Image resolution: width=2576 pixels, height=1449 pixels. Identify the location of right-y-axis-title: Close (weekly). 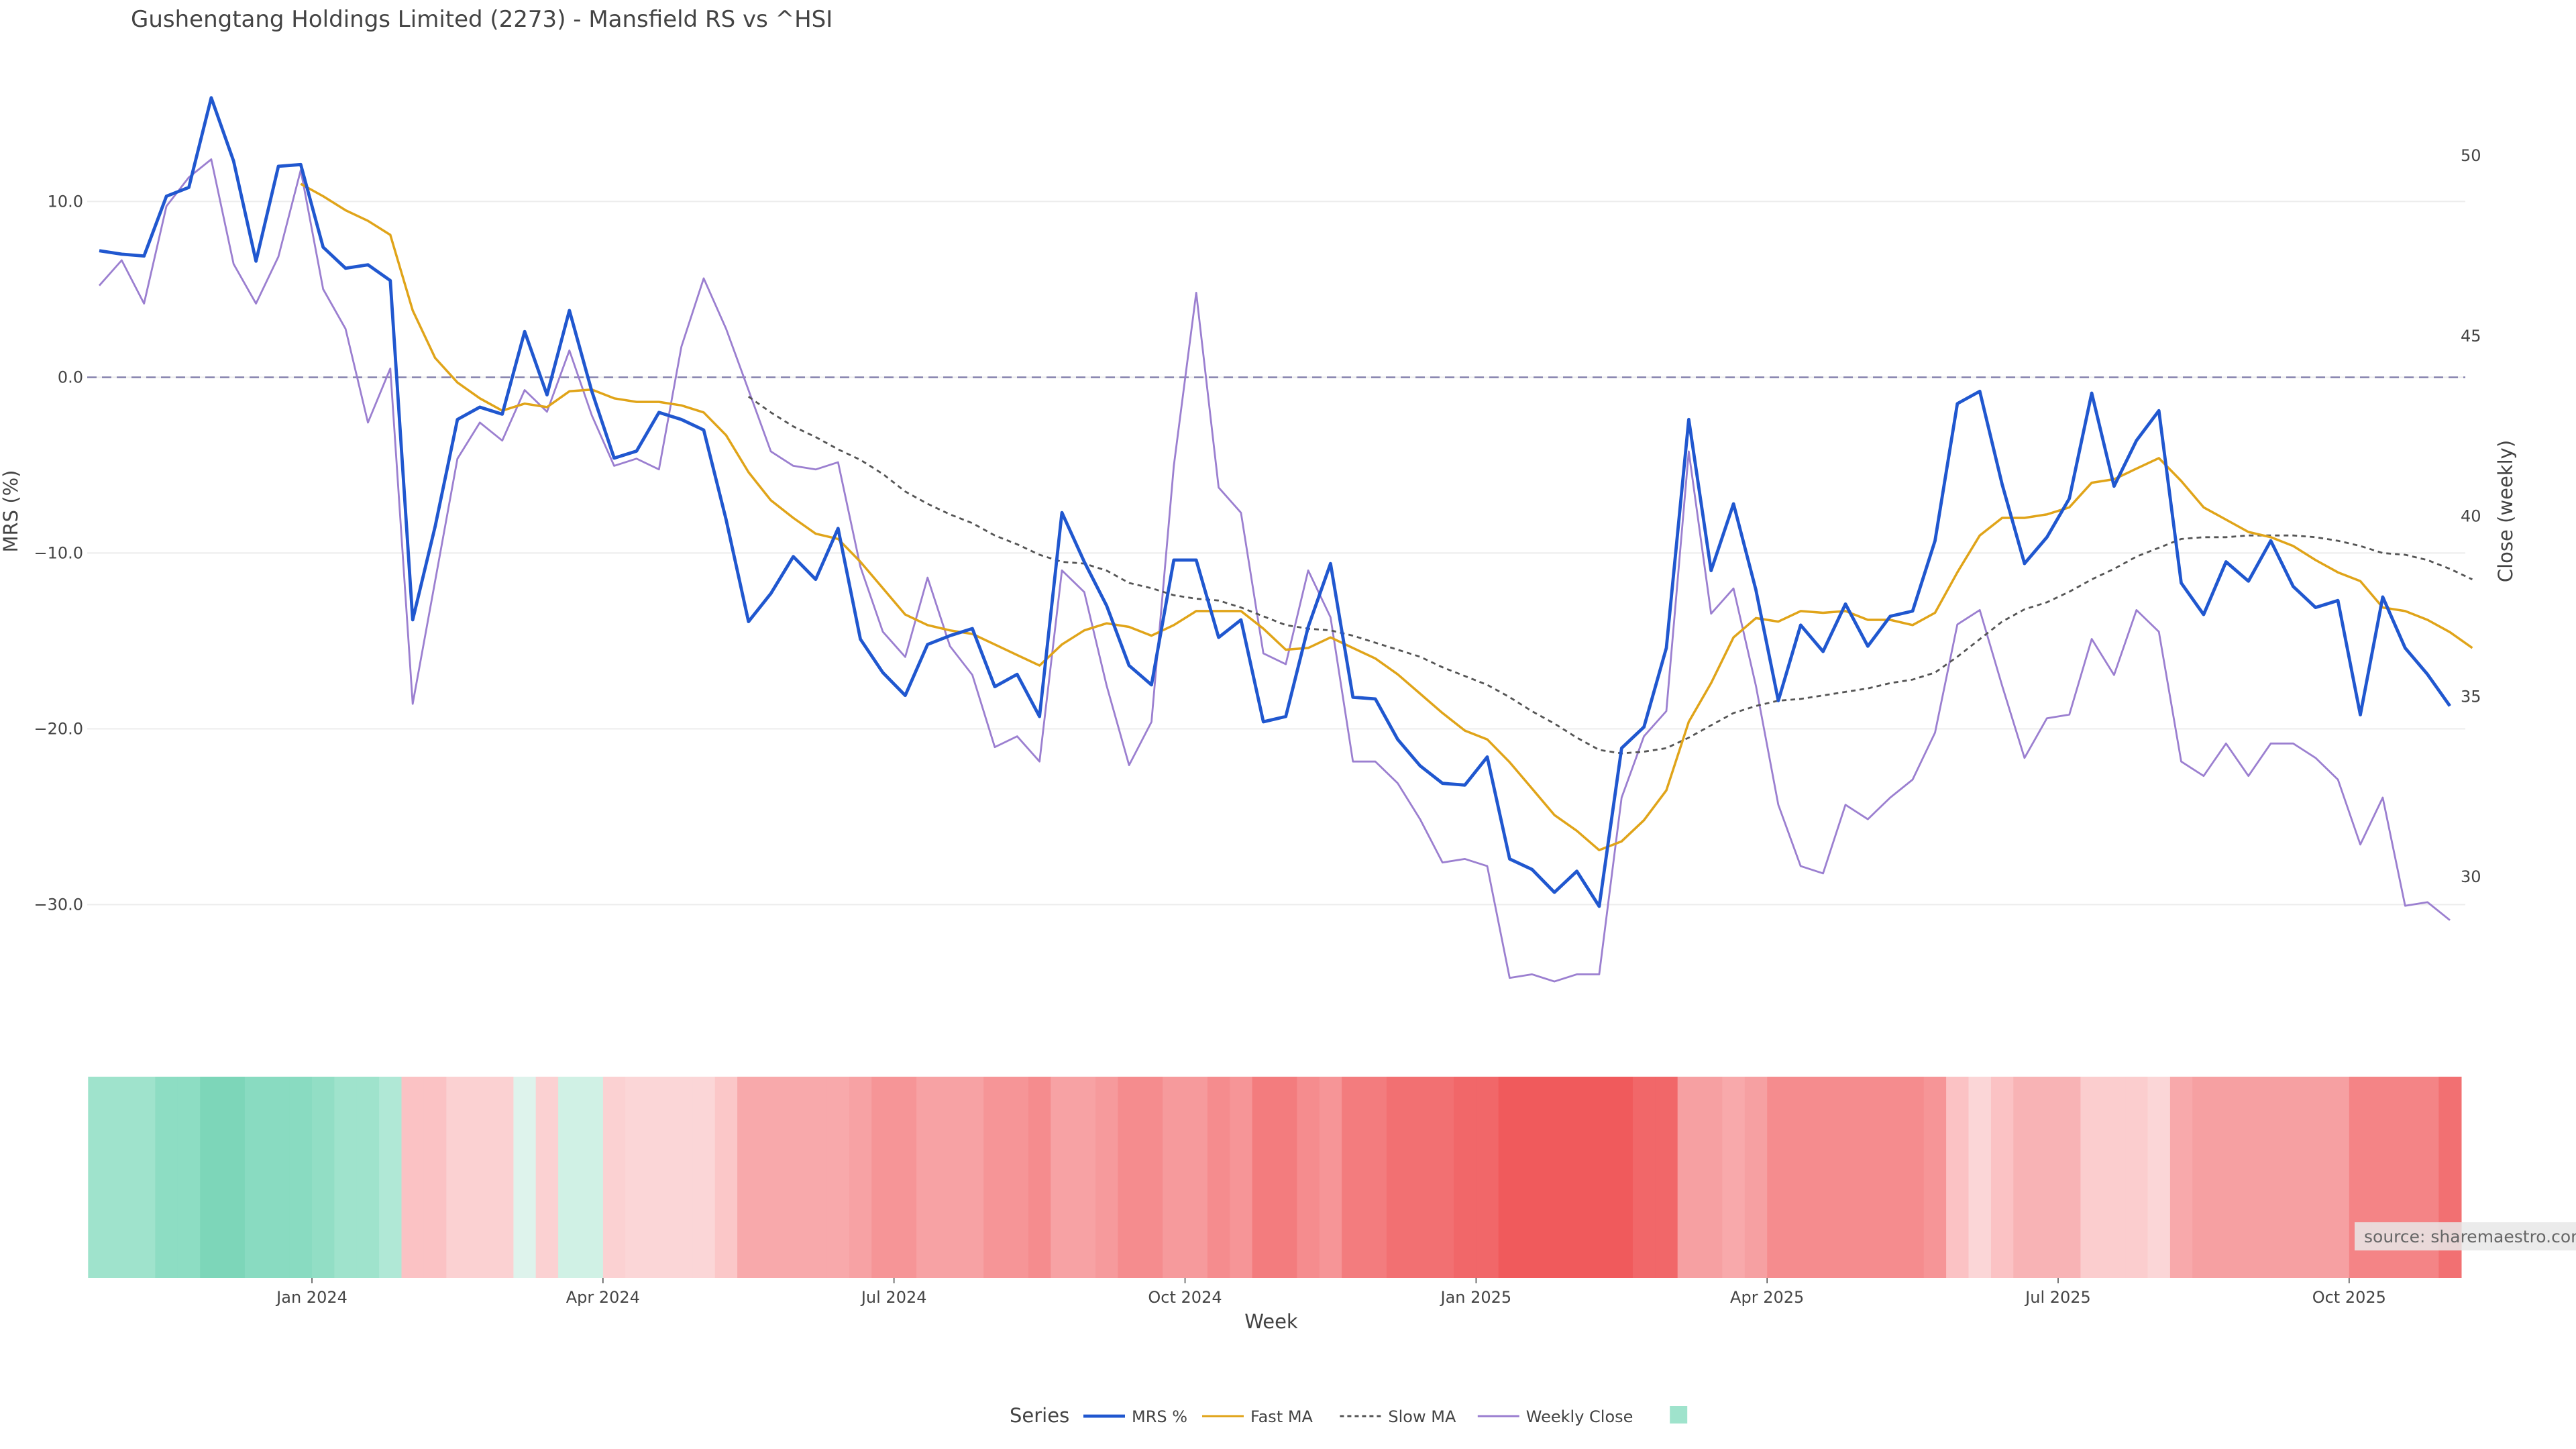
(2505, 511).